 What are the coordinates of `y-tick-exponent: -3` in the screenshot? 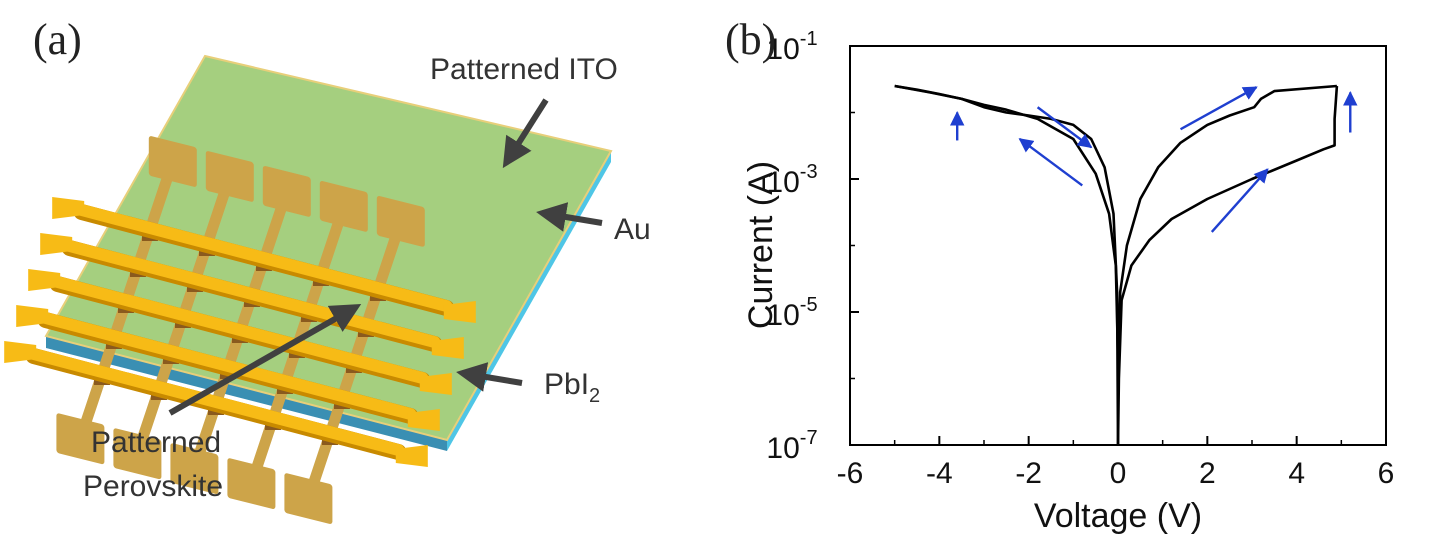 It's located at (809, 172).